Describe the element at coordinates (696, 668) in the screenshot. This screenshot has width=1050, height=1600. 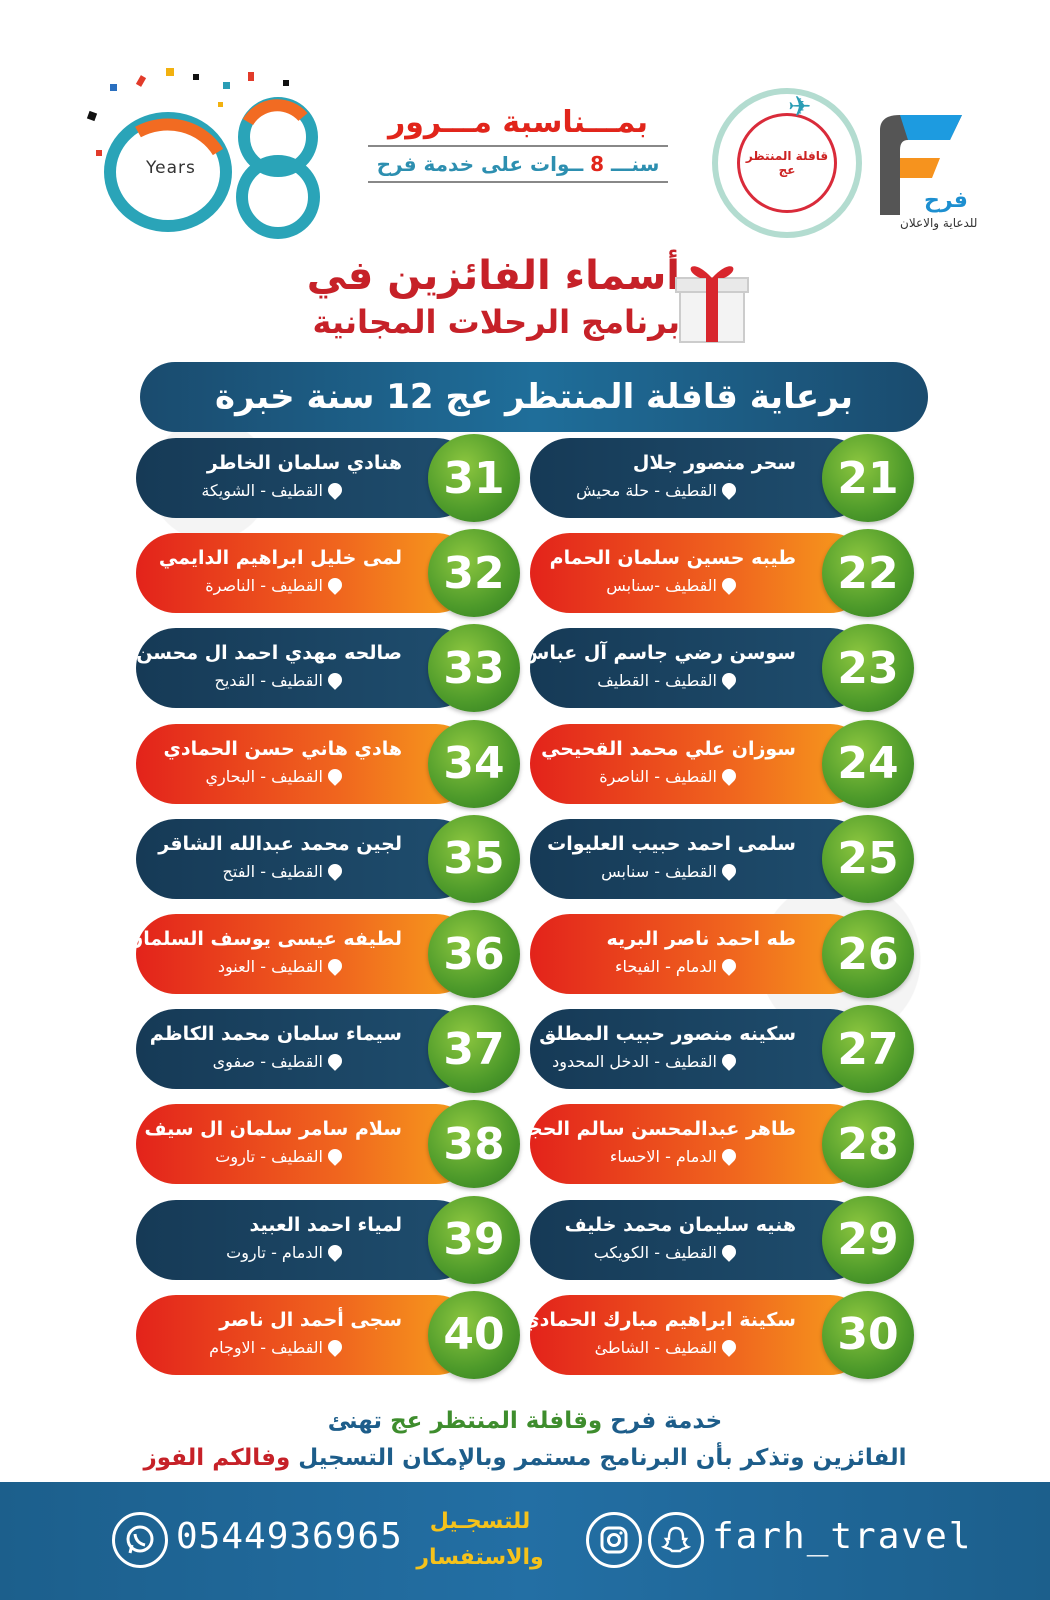
I see `winner-pill: سوسن رضي جاسم آل عباس القطيف - القطيف` at that location.